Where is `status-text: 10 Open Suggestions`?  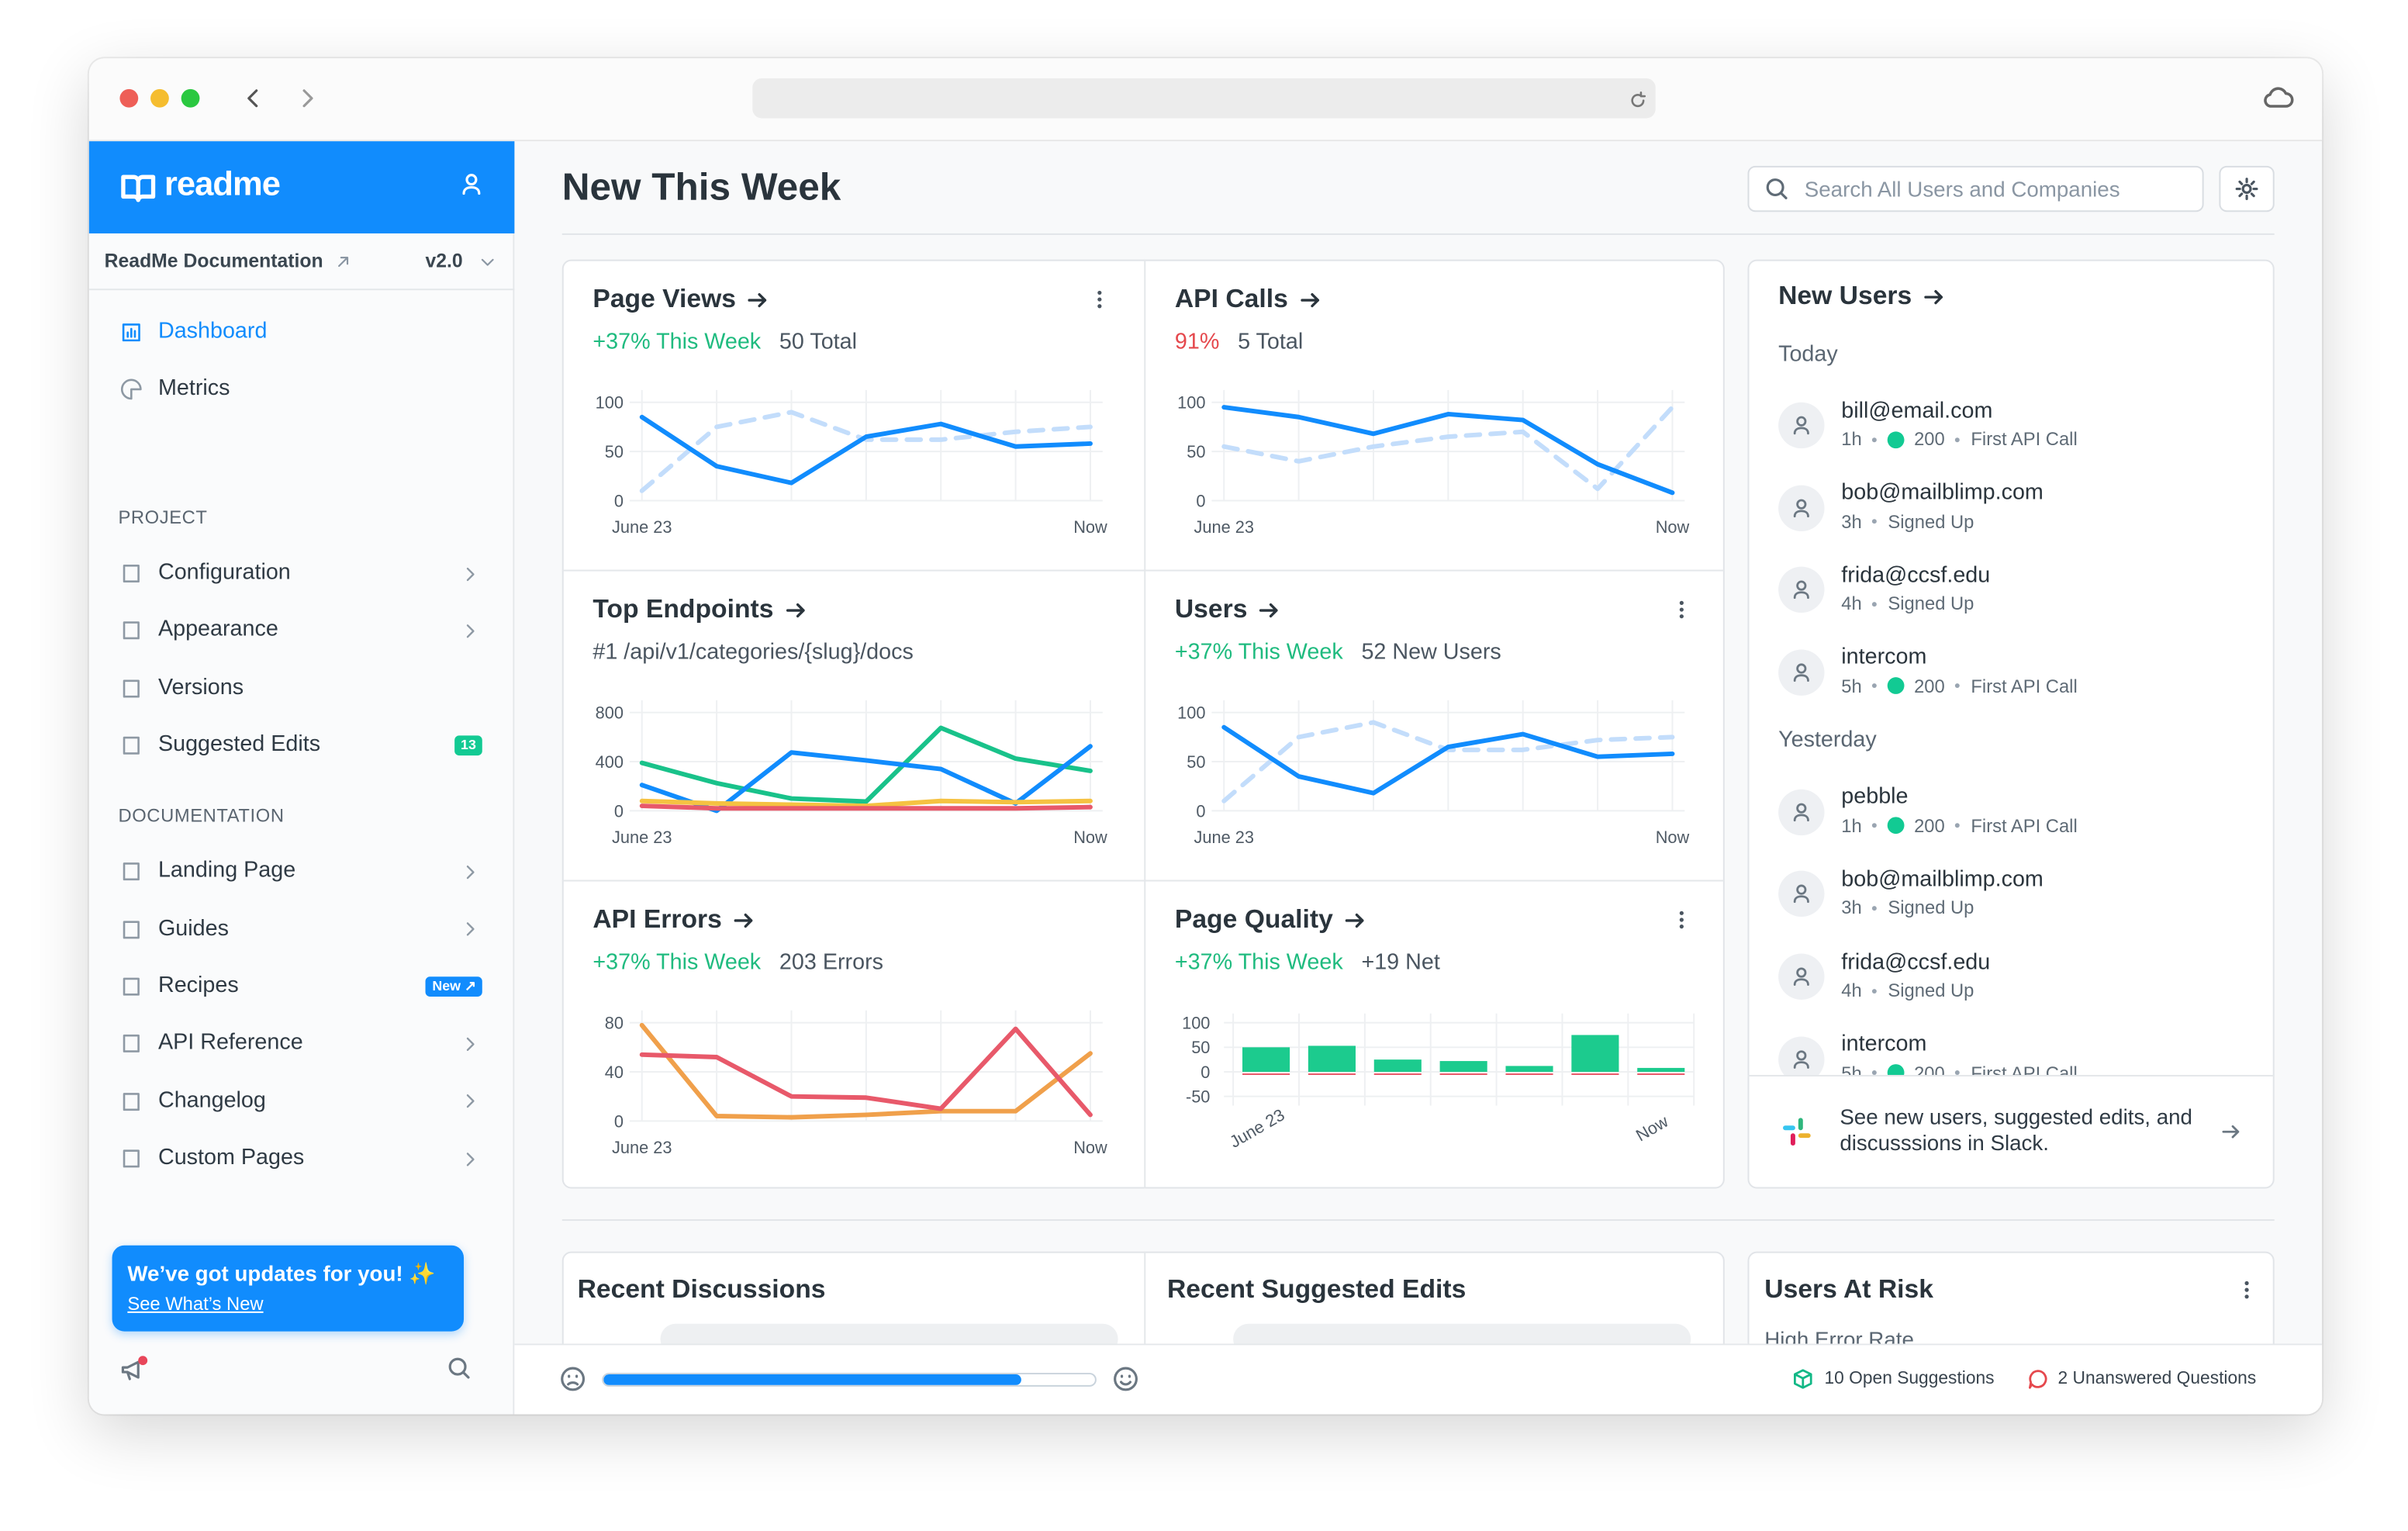
status-text: 10 Open Suggestions is located at coordinates (1909, 1378).